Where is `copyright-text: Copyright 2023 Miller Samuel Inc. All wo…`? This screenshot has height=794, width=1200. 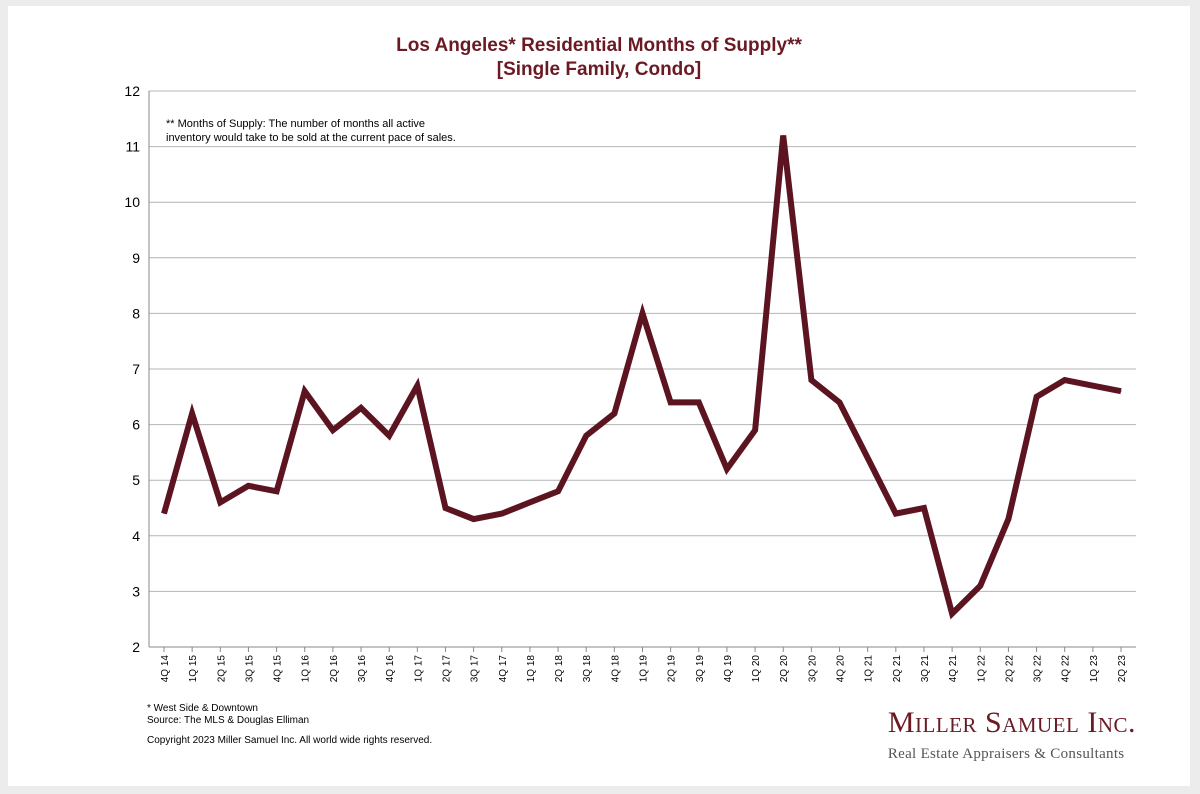
copyright-text: Copyright 2023 Miller Samuel Inc. All wo… is located at coordinates (290, 740).